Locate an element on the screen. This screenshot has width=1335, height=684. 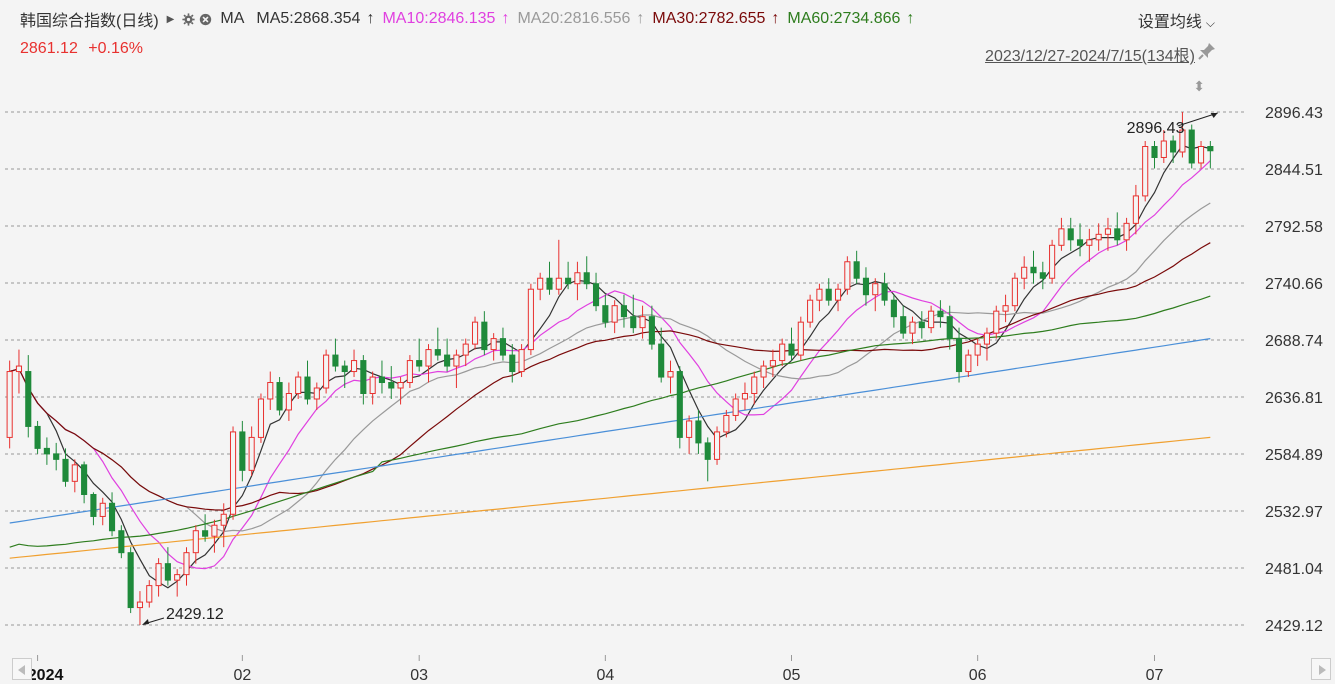
ma-settings-button: 设置均线 ⌵ is located at coordinates (1176, 20).